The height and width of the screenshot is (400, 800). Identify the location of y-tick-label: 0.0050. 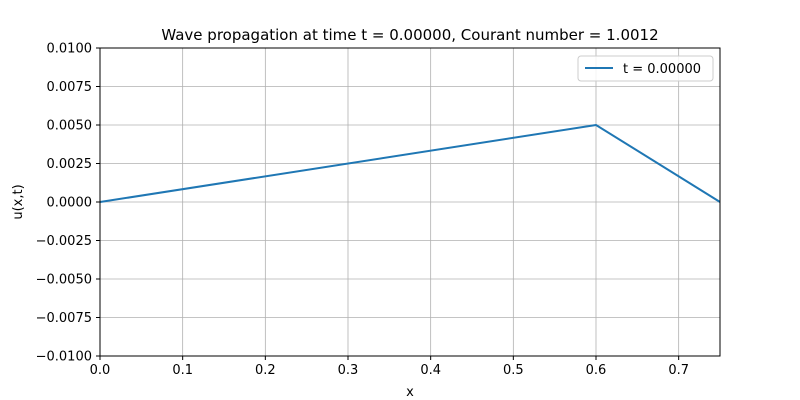
(70, 126).